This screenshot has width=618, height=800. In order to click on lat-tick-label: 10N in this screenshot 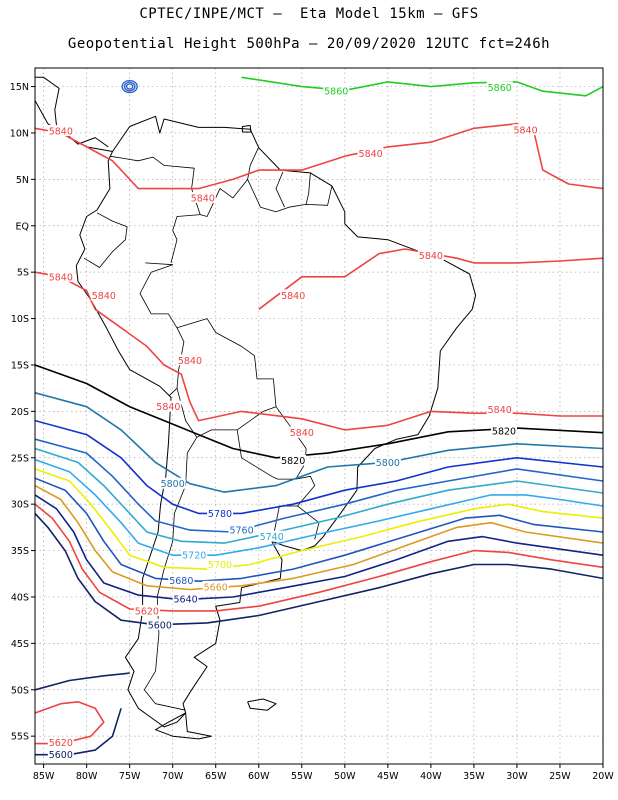, I will do `click(19, 133)`.